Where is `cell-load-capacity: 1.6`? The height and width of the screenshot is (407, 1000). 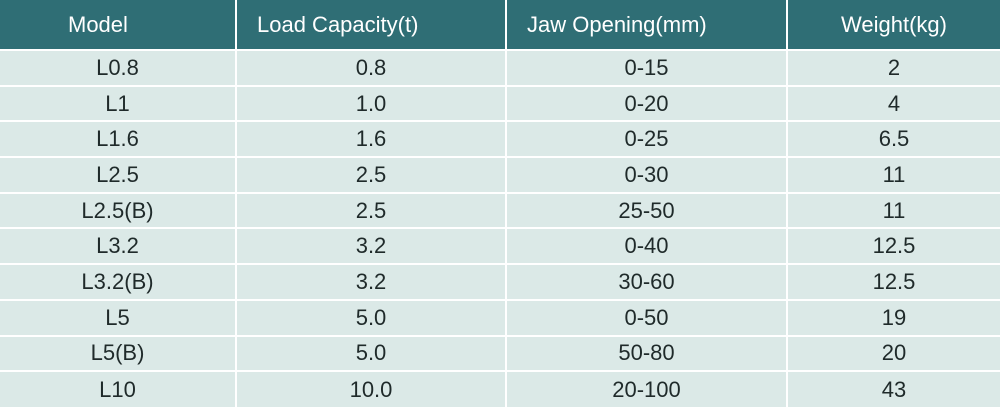
cell-load-capacity: 1.6 is located at coordinates (371, 139).